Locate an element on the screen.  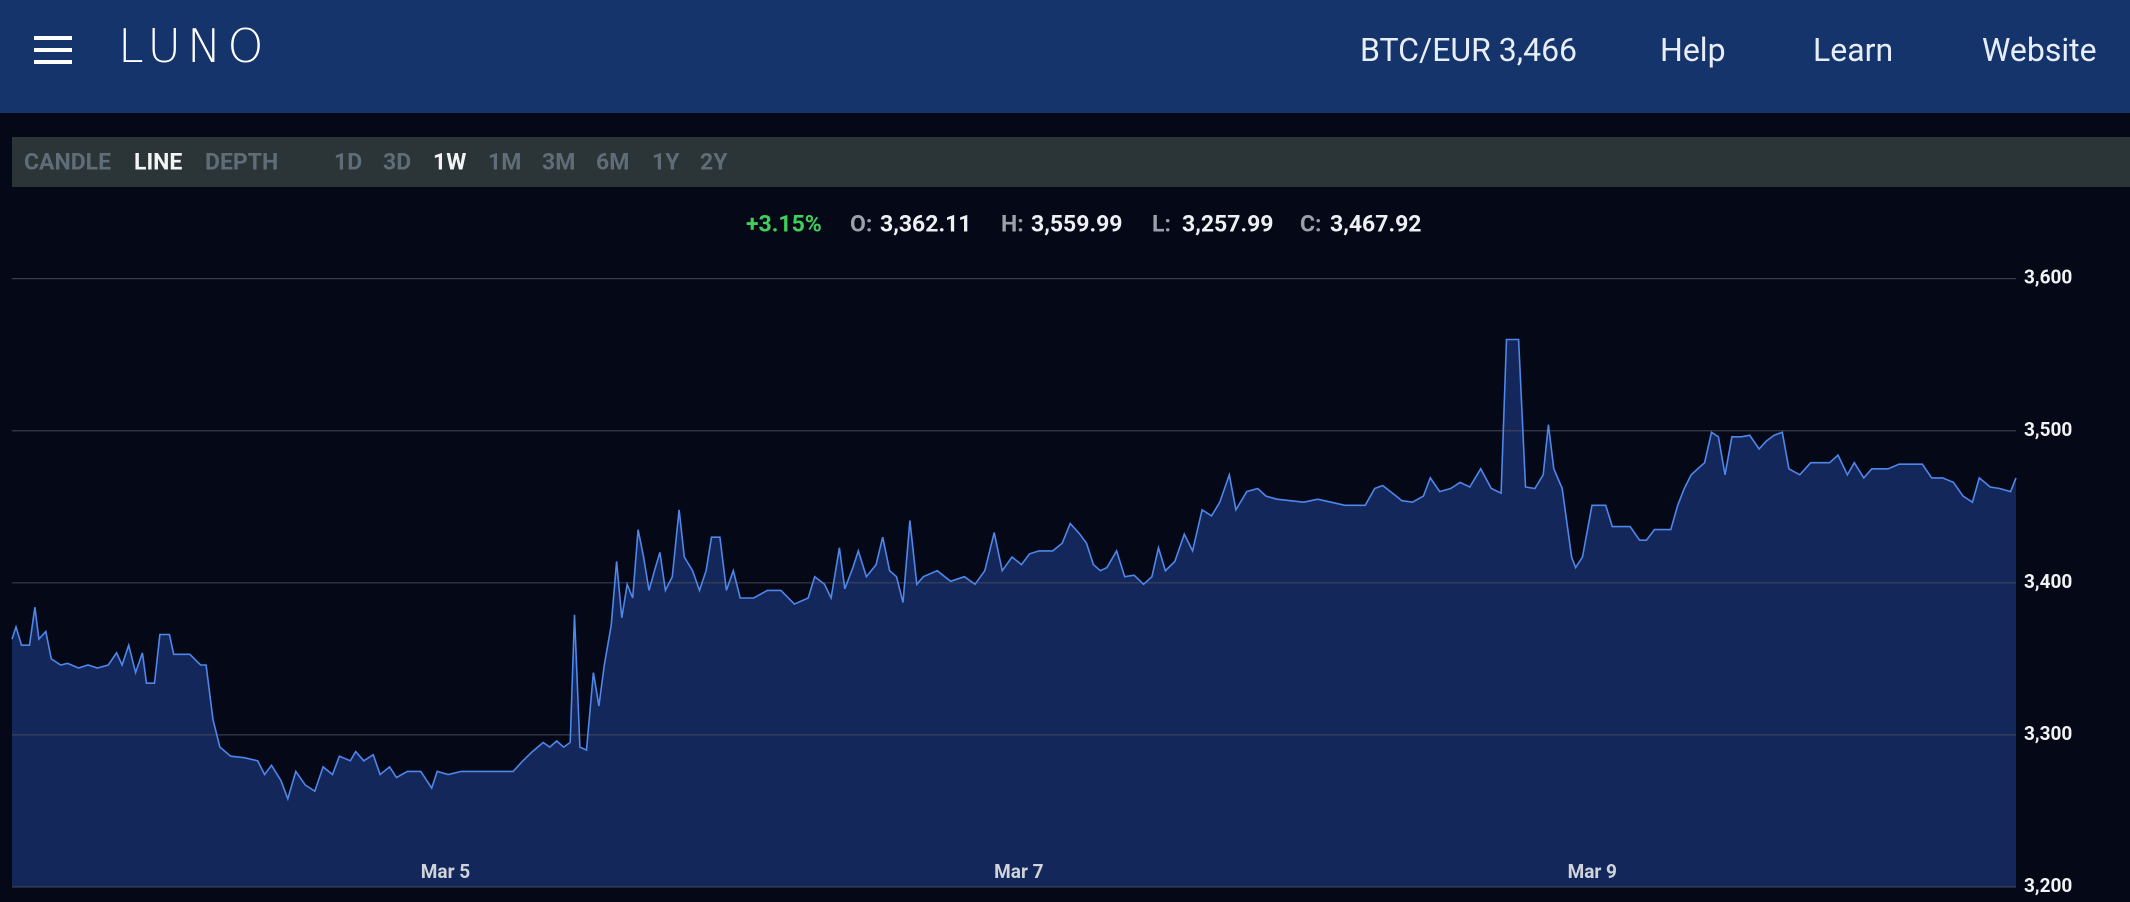
stat-value: 3,257.99 is located at coordinates (1228, 224).